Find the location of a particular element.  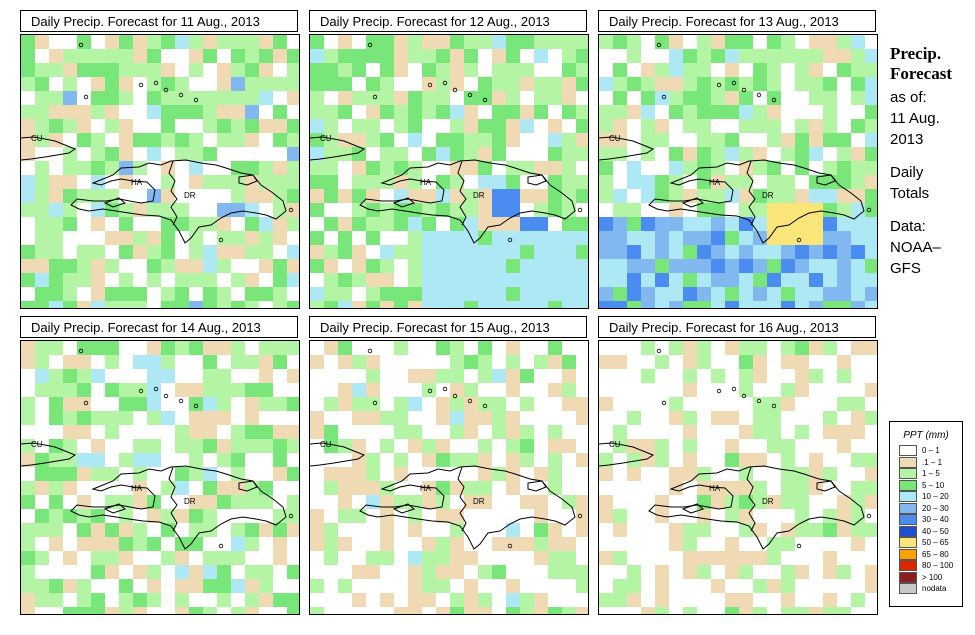

border-haiti-dr is located at coordinates (462, 193).